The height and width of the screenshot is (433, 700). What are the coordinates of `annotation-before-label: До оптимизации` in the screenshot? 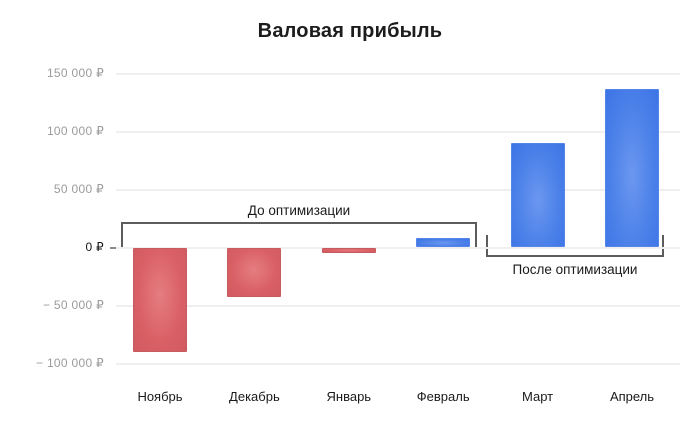 It's located at (299, 210).